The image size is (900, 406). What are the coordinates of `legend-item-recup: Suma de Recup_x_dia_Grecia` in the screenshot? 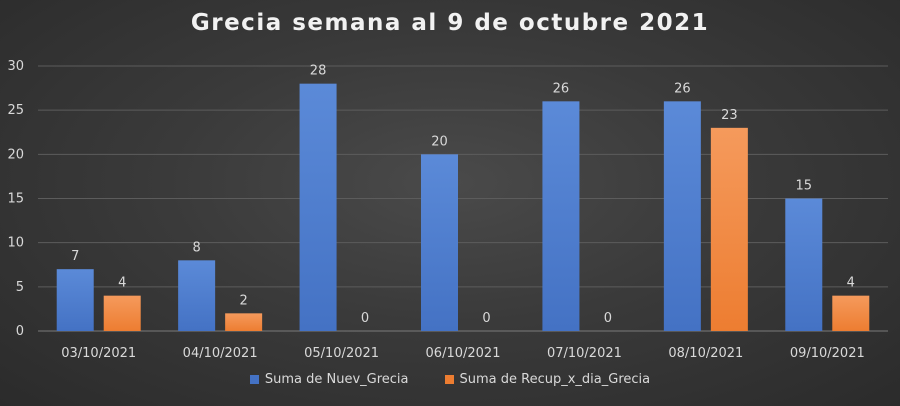 It's located at (547, 379).